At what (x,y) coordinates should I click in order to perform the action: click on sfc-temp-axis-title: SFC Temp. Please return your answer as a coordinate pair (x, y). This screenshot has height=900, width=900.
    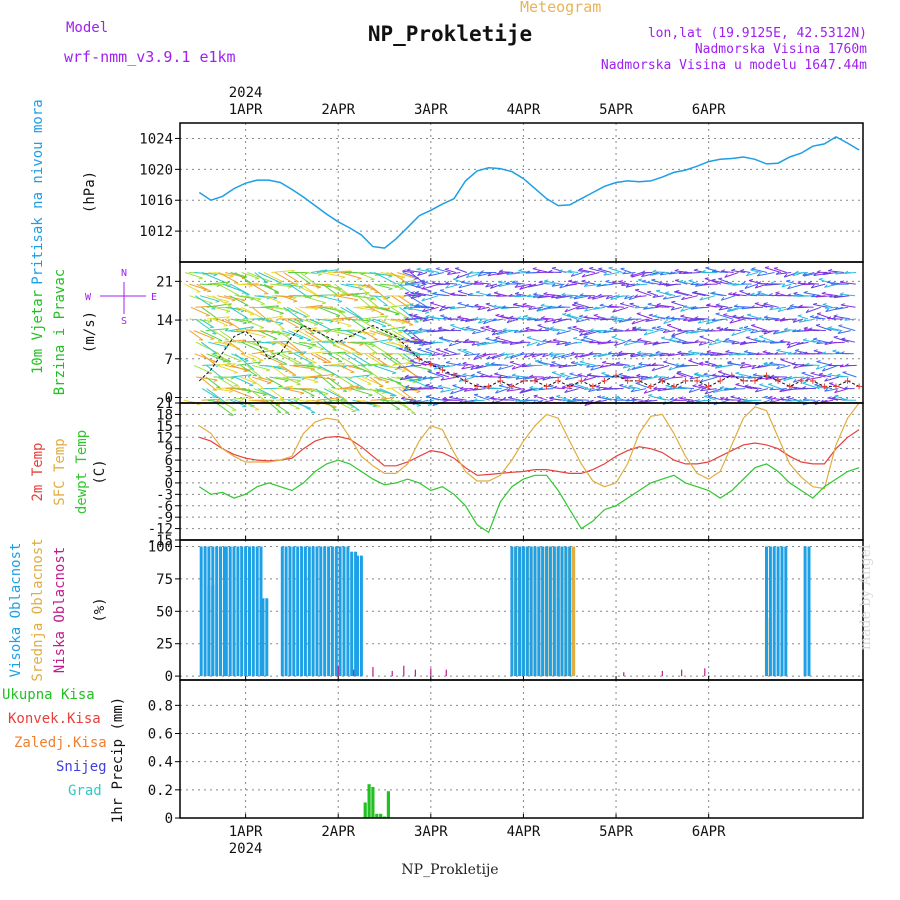
    Looking at the image, I should click on (60, 471).